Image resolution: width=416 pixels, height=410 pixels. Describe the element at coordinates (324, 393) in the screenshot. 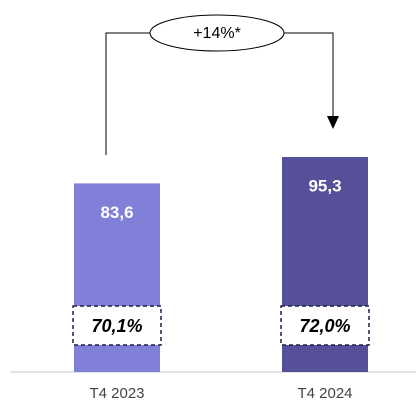

I see `x-tick-label: T4 2024` at that location.